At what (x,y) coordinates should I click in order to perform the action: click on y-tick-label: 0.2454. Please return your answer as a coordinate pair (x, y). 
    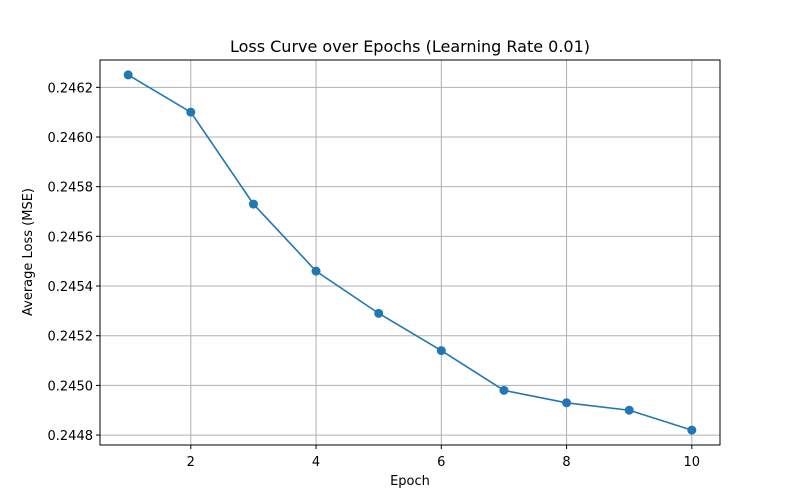
    Looking at the image, I should click on (71, 287).